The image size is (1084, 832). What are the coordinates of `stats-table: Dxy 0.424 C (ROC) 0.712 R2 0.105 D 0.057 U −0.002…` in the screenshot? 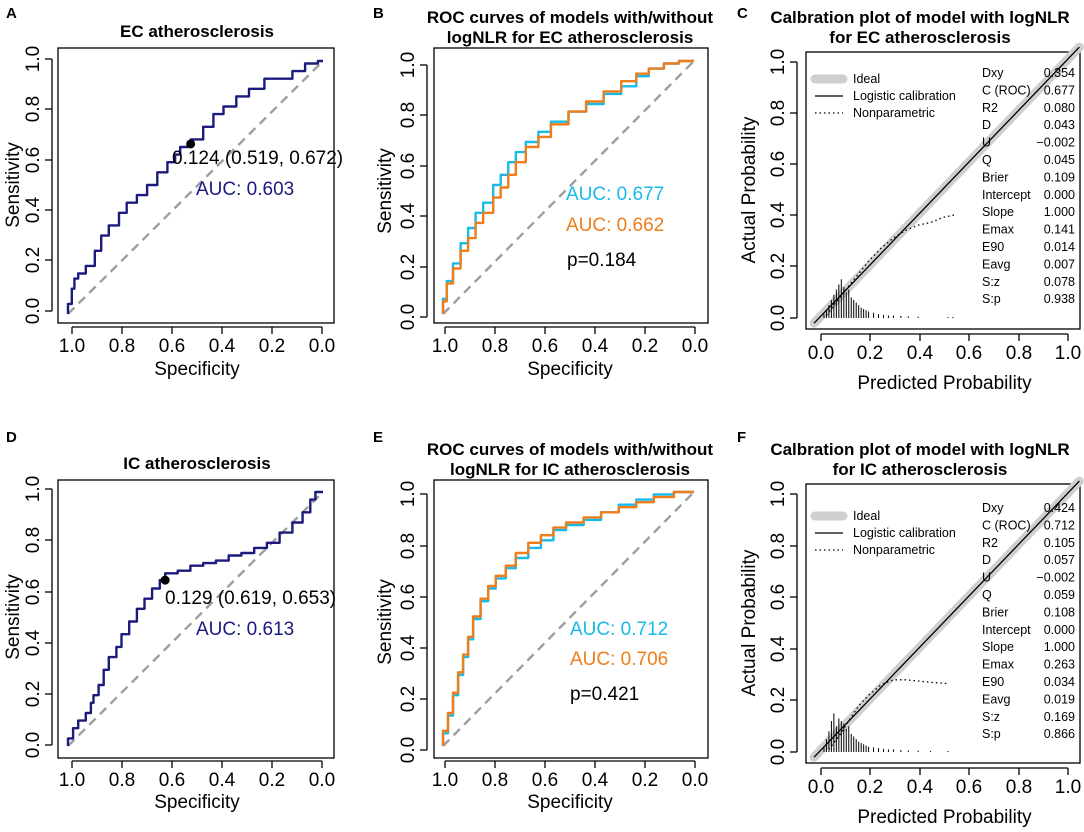 It's located at (1028, 621).